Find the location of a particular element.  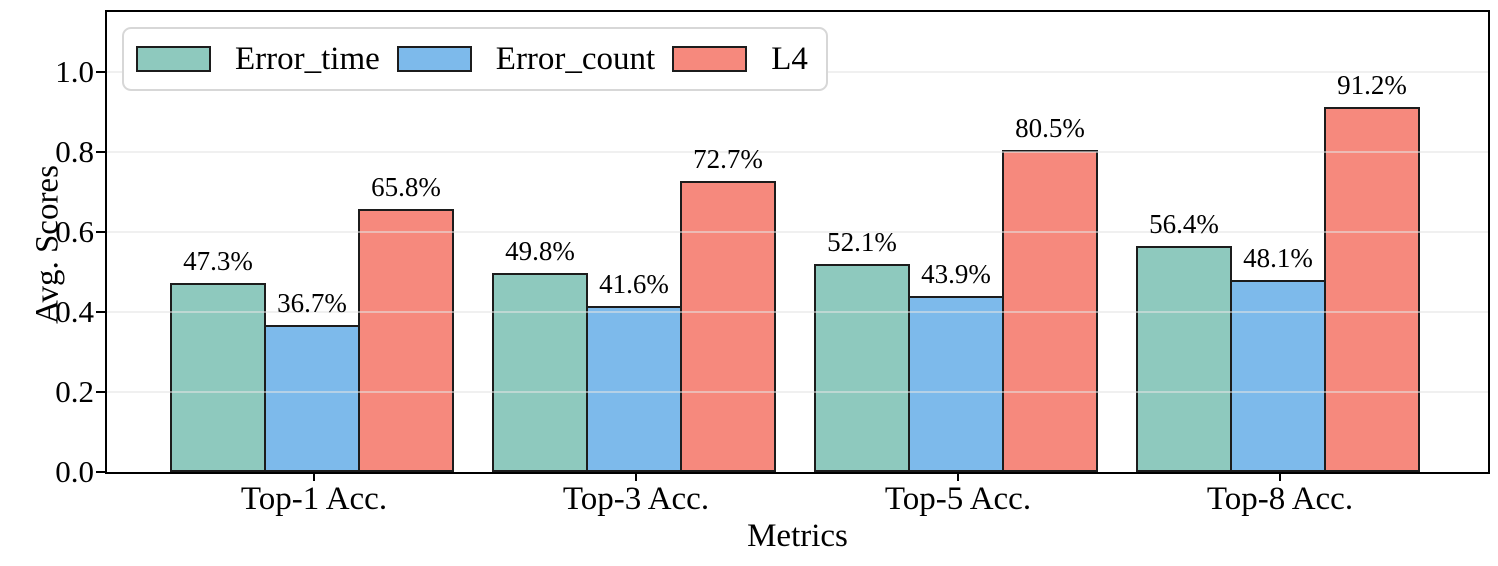

bar-value-label: 49.8% is located at coordinates (540, 250).